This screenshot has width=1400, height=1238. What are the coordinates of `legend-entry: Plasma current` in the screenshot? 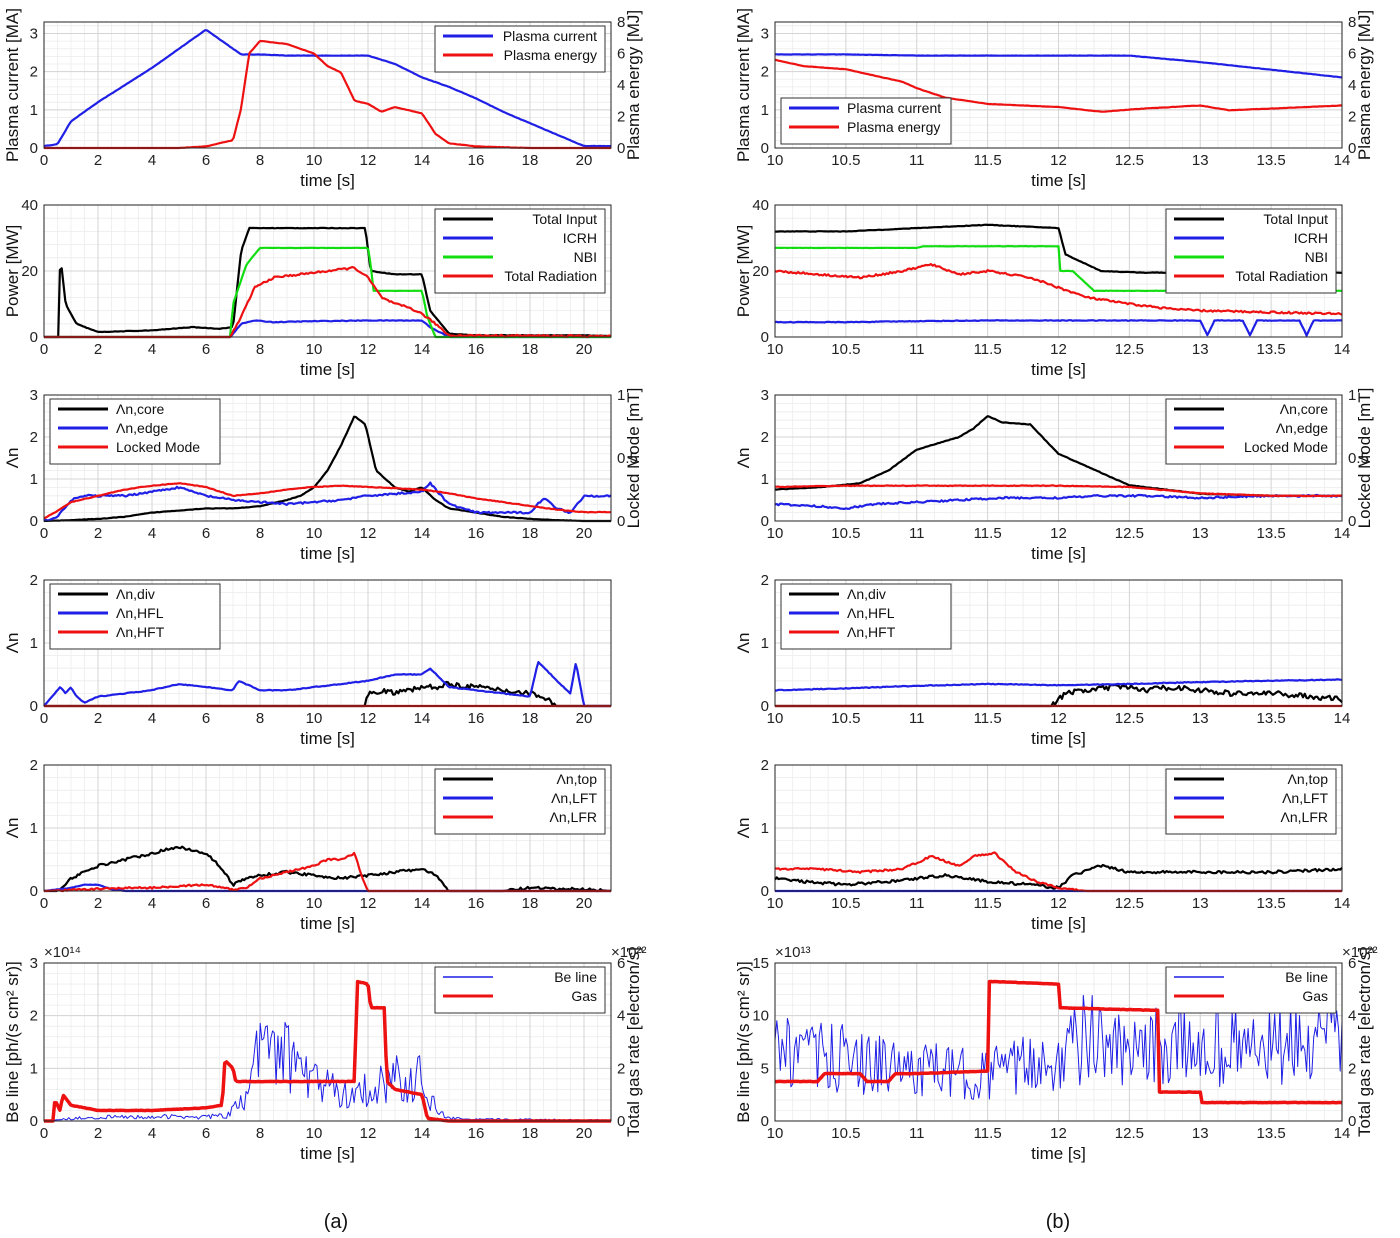 It's located at (894, 108).